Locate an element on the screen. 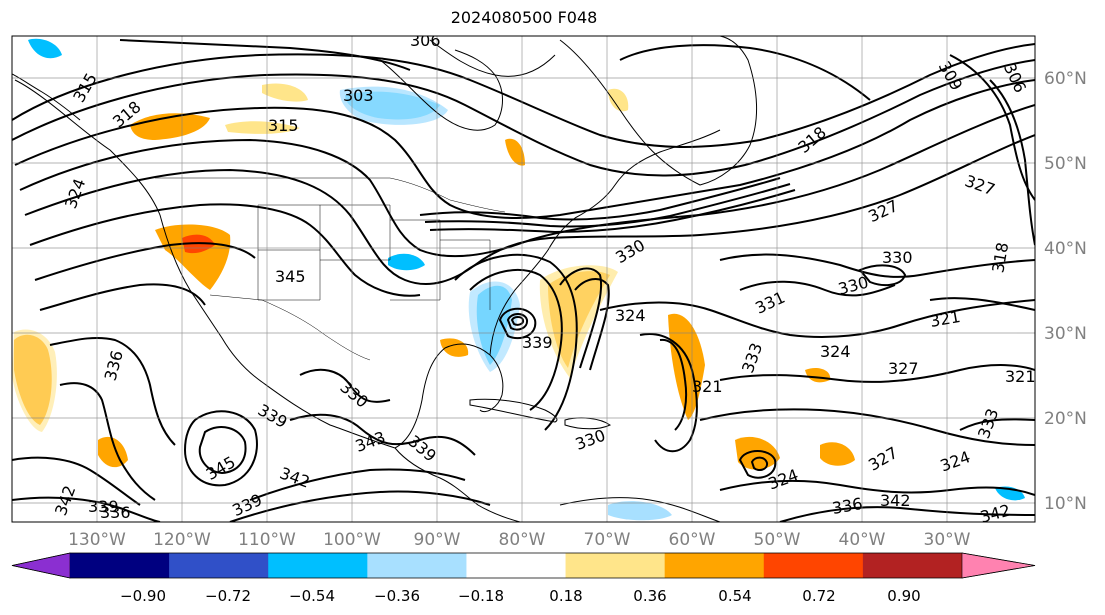 The width and height of the screenshot is (1105, 615). contour-label: 345 is located at coordinates (290, 276).